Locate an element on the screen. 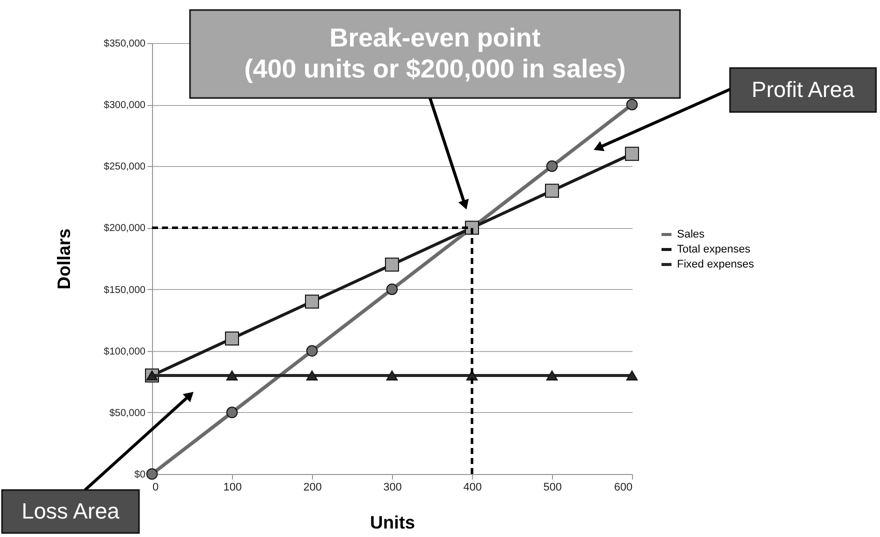 The height and width of the screenshot is (537, 880). text: Loss Area is located at coordinates (71, 511).